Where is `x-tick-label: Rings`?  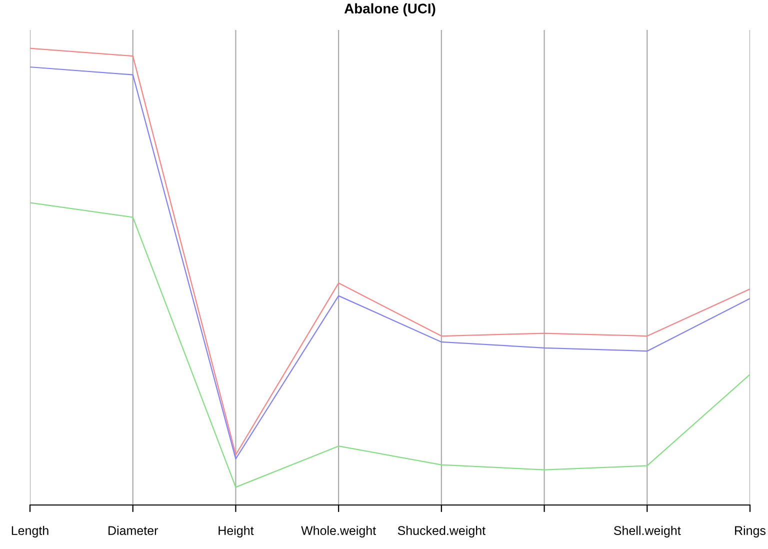
x-tick-label: Rings is located at coordinates (750, 532).